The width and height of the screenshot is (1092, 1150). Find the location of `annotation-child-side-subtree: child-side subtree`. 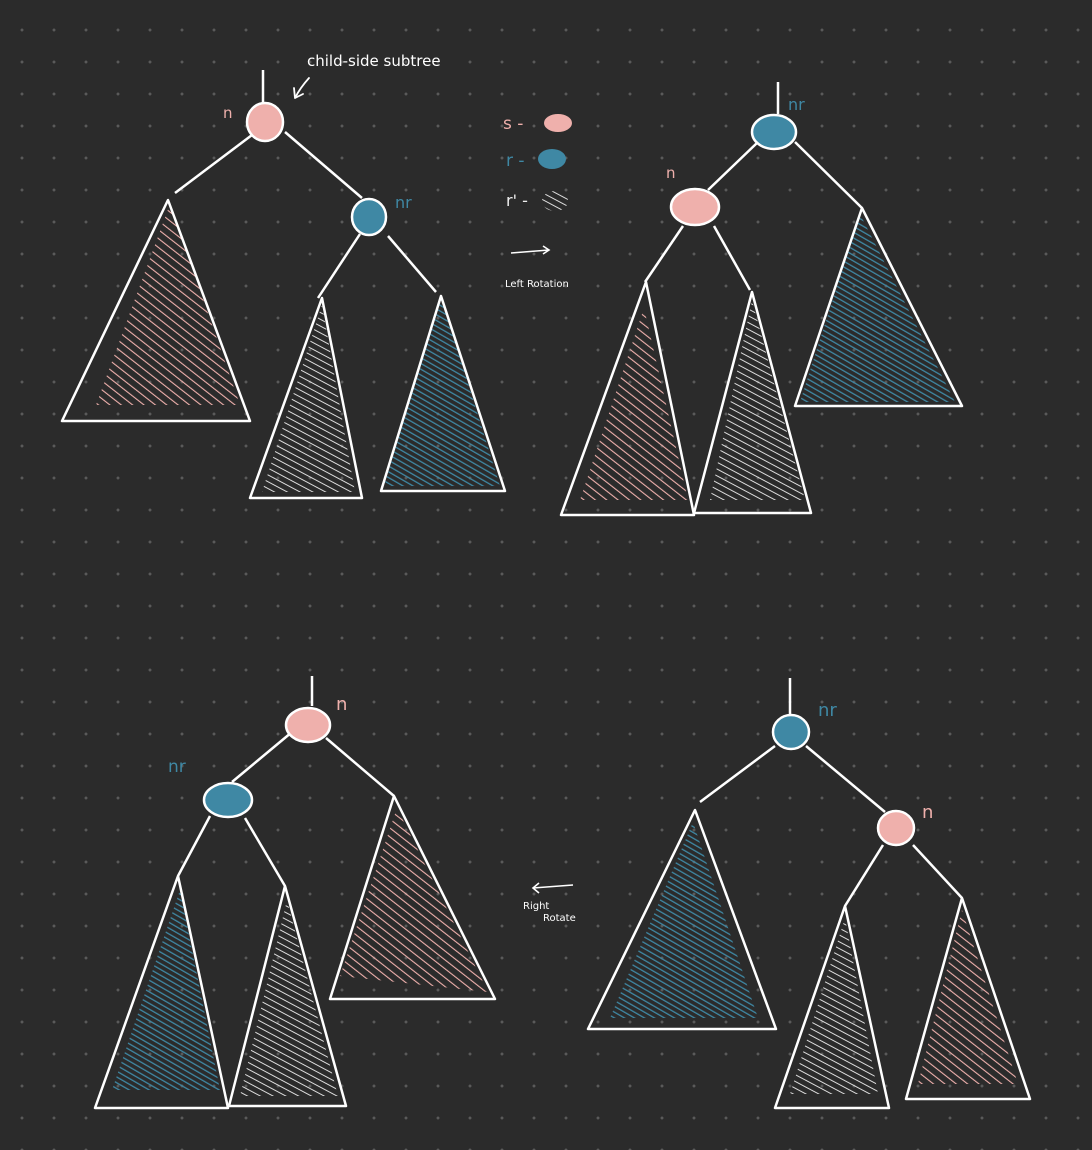

annotation-child-side-subtree: child-side subtree is located at coordinates (374, 61).